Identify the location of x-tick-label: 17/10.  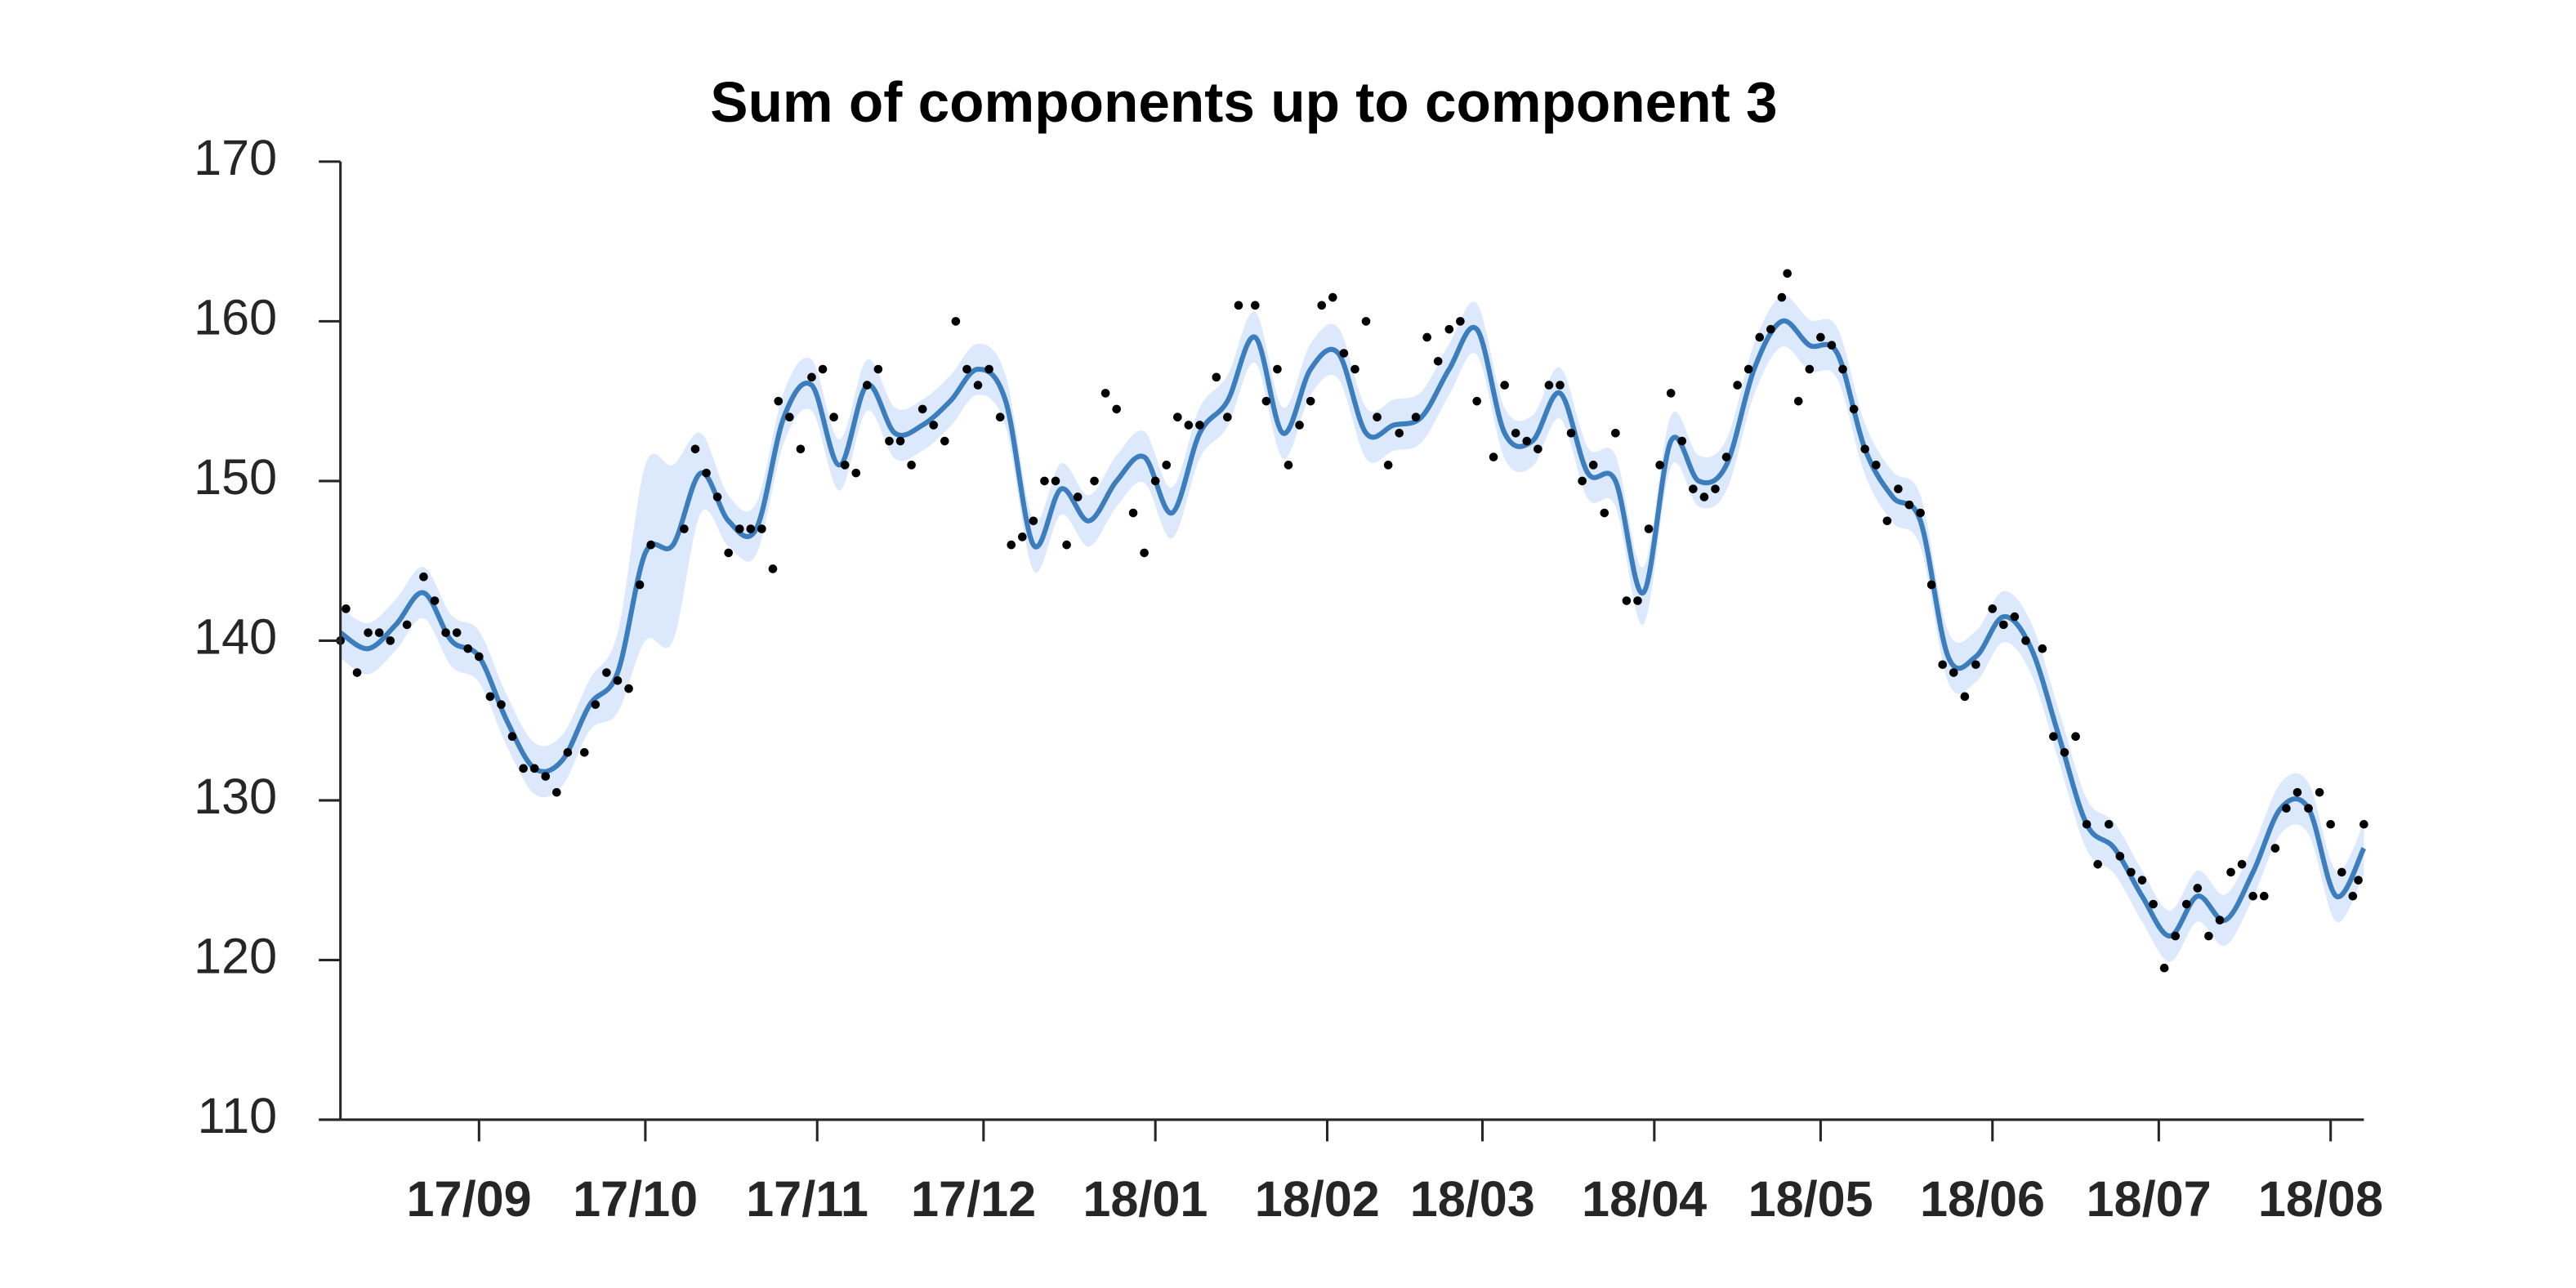
(636, 1199).